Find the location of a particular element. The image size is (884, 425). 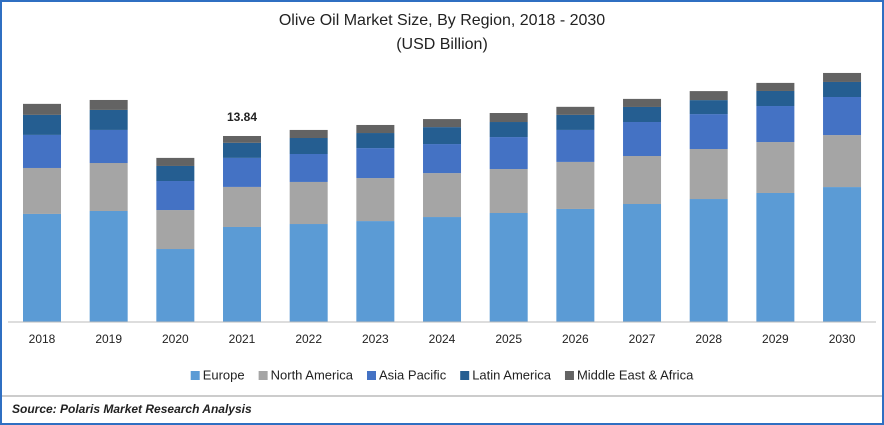

x-tick-label: 2018 is located at coordinates (42, 339).